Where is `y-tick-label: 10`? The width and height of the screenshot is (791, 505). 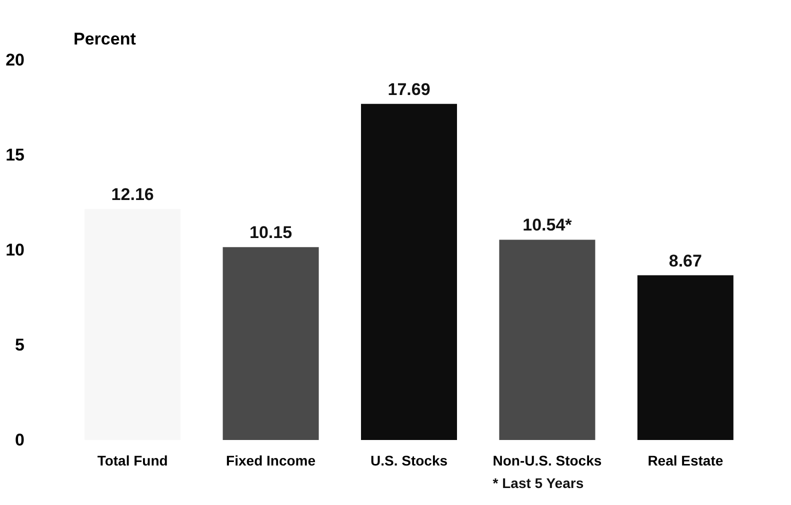
y-tick-label: 10 is located at coordinates (15, 250).